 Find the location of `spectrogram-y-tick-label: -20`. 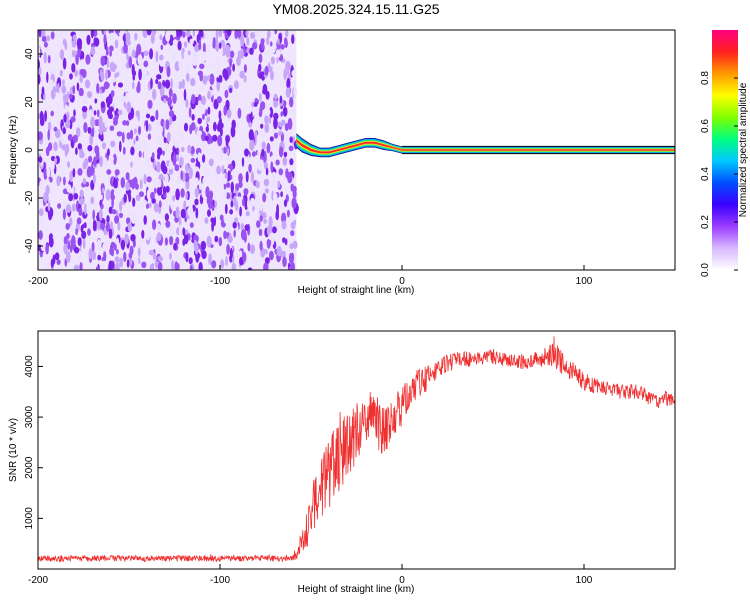

spectrogram-y-tick-label: -20 is located at coordinates (29, 197).